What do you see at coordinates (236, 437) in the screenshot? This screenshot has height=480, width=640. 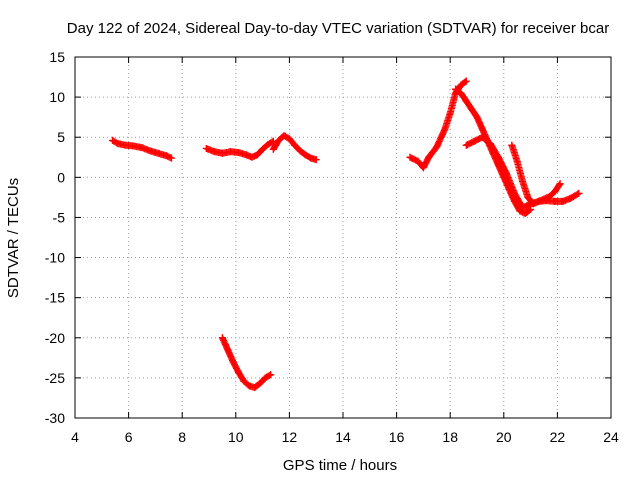 I see `x-tick-label: 10` at bounding box center [236, 437].